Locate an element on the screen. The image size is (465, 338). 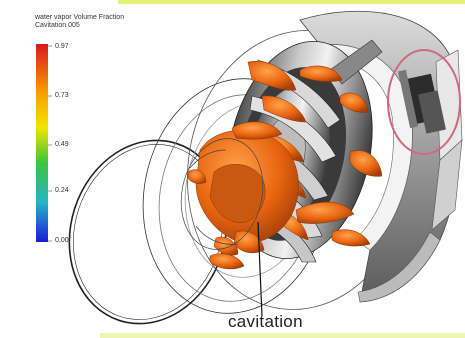
accent-border-top is located at coordinates (291, 2).